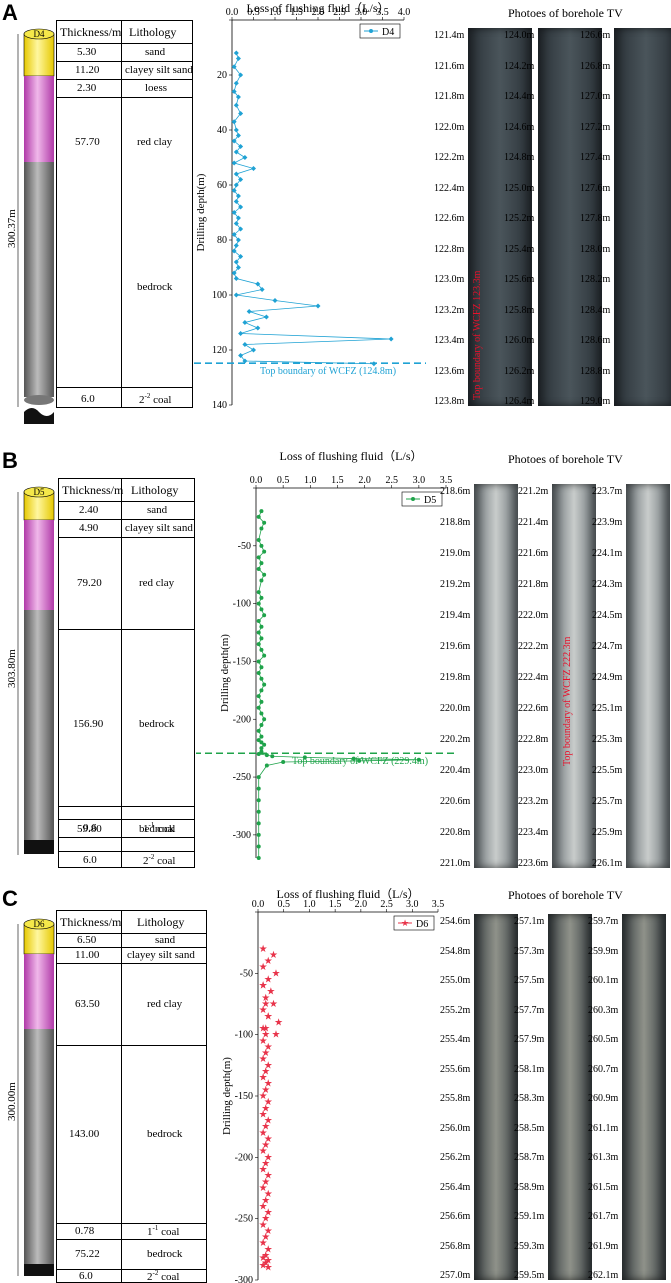  What do you see at coordinates (12, 228) in the screenshot?
I see `total-depth: 300.37m` at bounding box center [12, 228].